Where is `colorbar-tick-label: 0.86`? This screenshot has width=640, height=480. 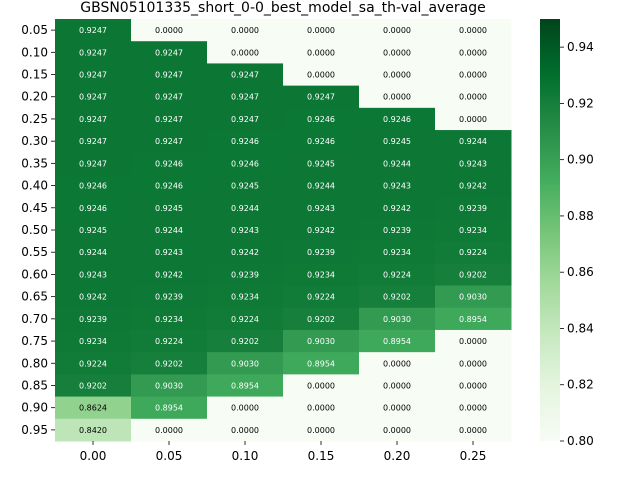 colorbar-tick-label: 0.86 is located at coordinates (580, 272).